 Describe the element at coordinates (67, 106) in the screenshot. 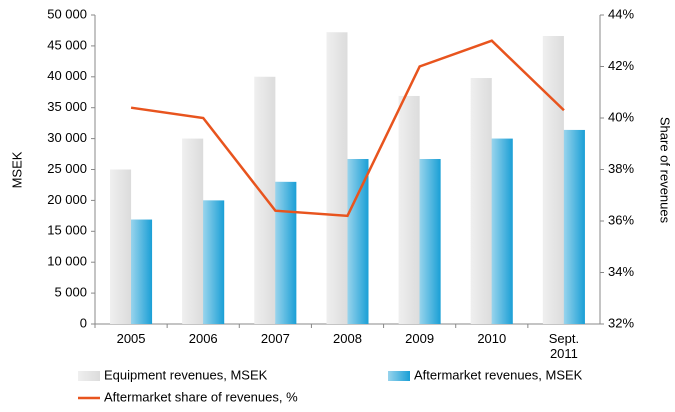

I see `y-tick-label: 35 000` at that location.